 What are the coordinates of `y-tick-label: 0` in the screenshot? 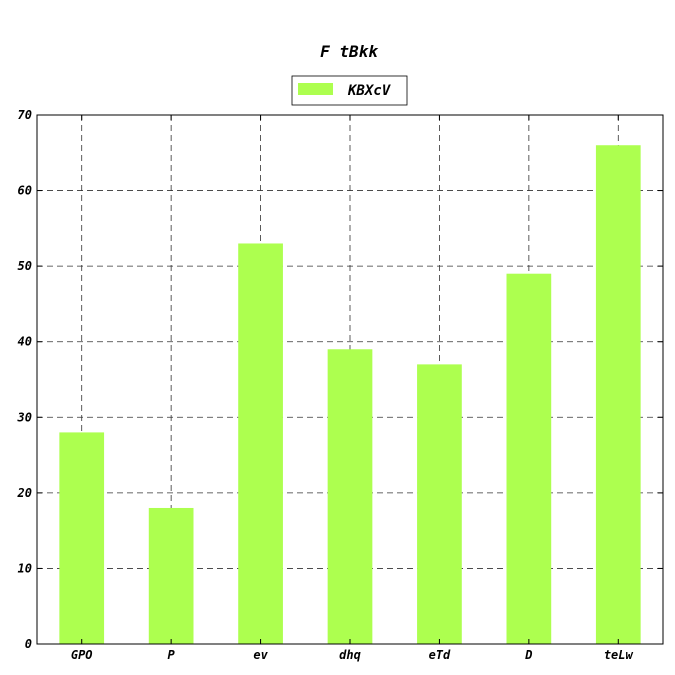 It's located at (28, 644).